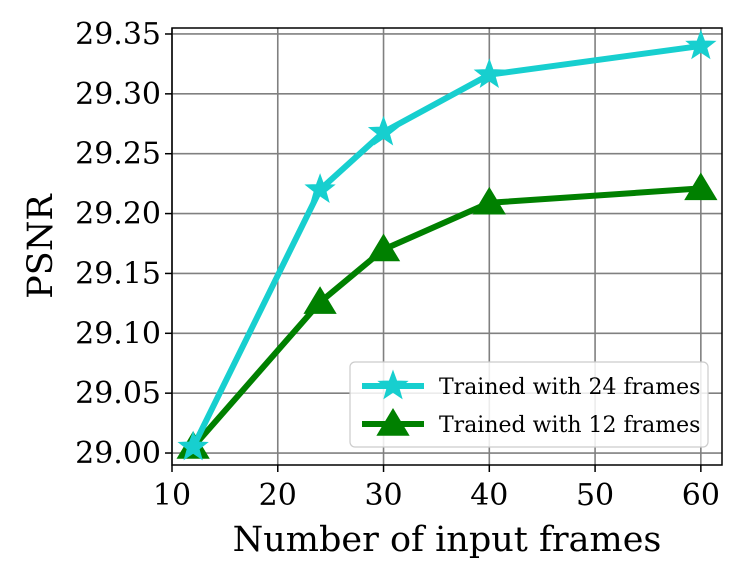 The image size is (747, 585). What do you see at coordinates (383, 495) in the screenshot?
I see `x-tick-label: 30` at bounding box center [383, 495].